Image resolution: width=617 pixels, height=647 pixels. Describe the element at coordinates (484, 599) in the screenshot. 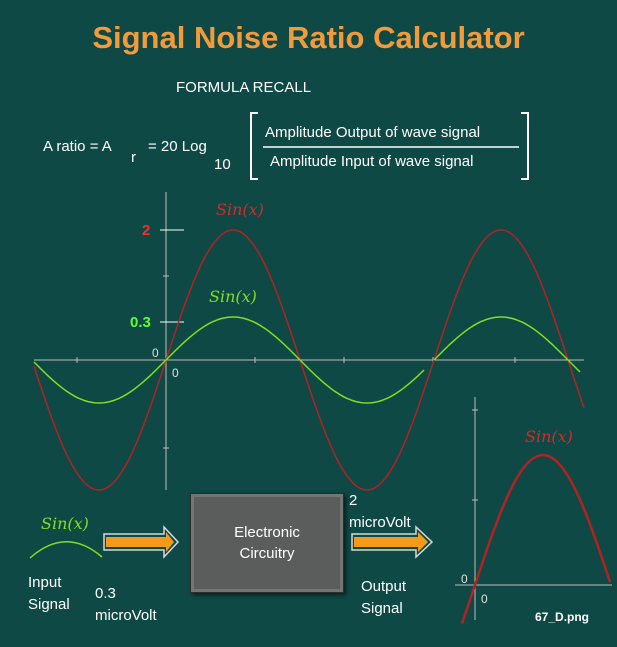

I see `mini-origin-x-label: 0` at that location.